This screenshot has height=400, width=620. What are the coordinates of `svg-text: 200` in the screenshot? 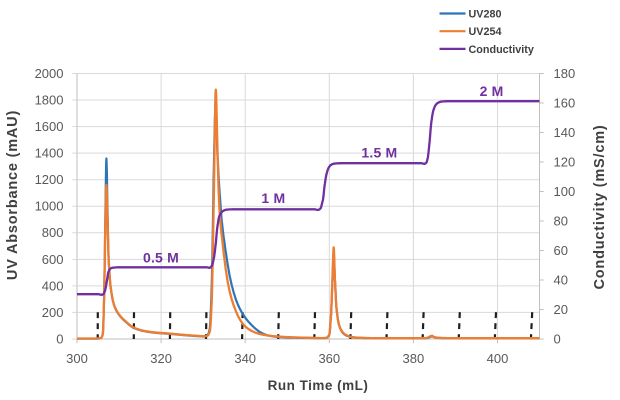 It's located at (53, 312).